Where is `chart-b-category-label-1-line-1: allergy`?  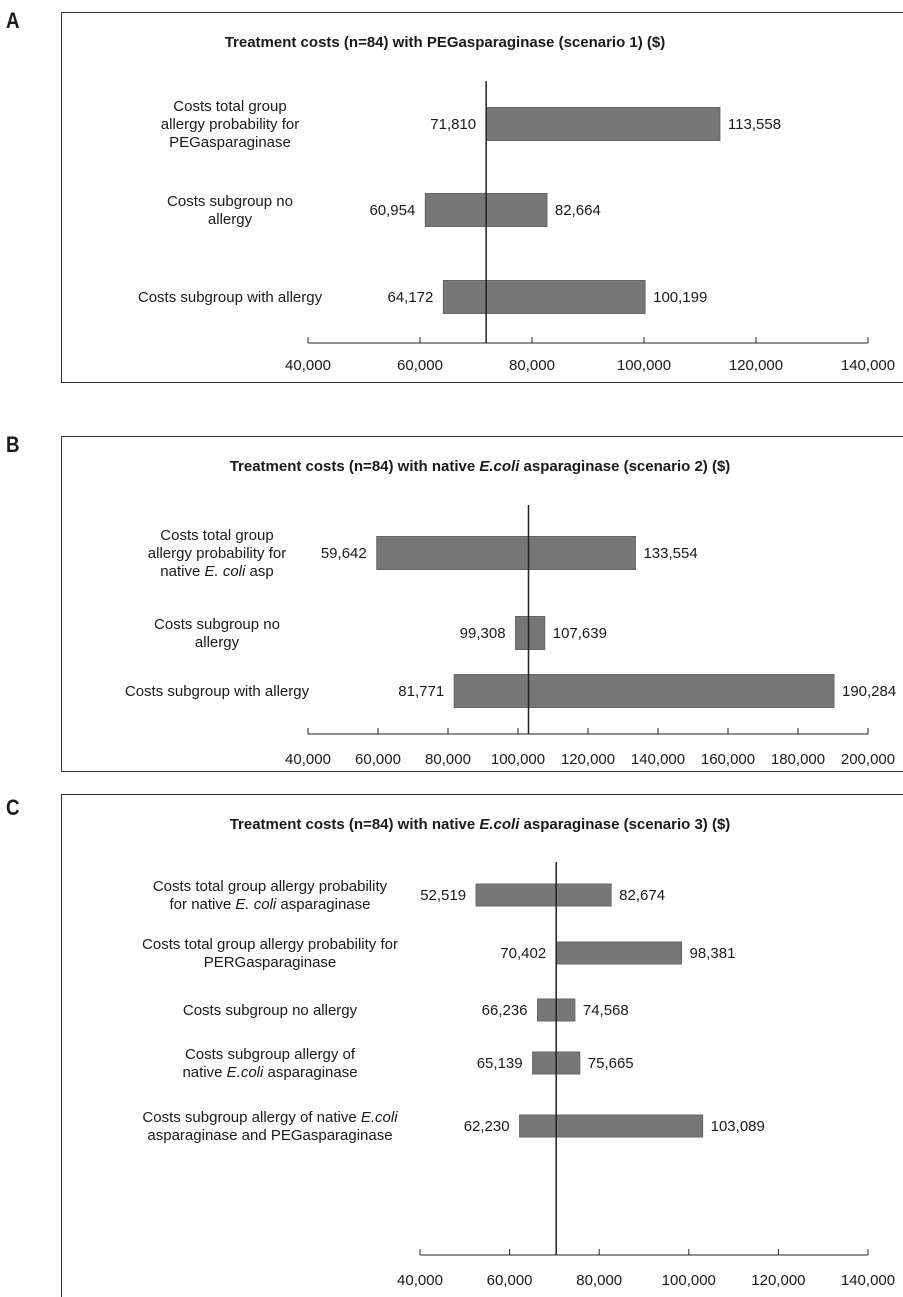 chart-b-category-label-1-line-1: allergy is located at coordinates (217, 642).